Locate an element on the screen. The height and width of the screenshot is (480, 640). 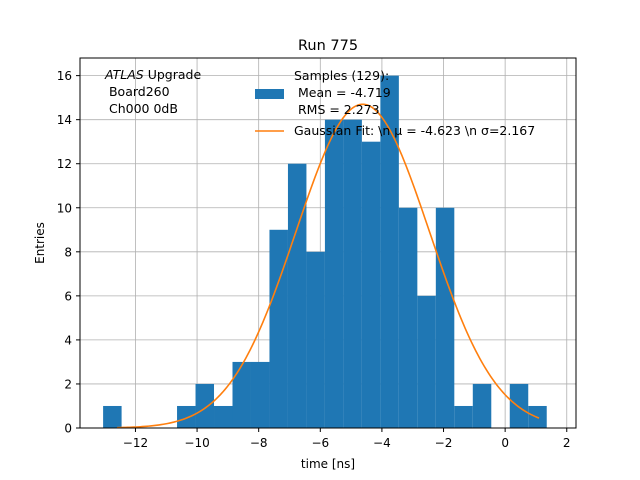
y-axis-ticks: 0 2 4 6 8 10 12 14 16 is located at coordinates (68, 252).